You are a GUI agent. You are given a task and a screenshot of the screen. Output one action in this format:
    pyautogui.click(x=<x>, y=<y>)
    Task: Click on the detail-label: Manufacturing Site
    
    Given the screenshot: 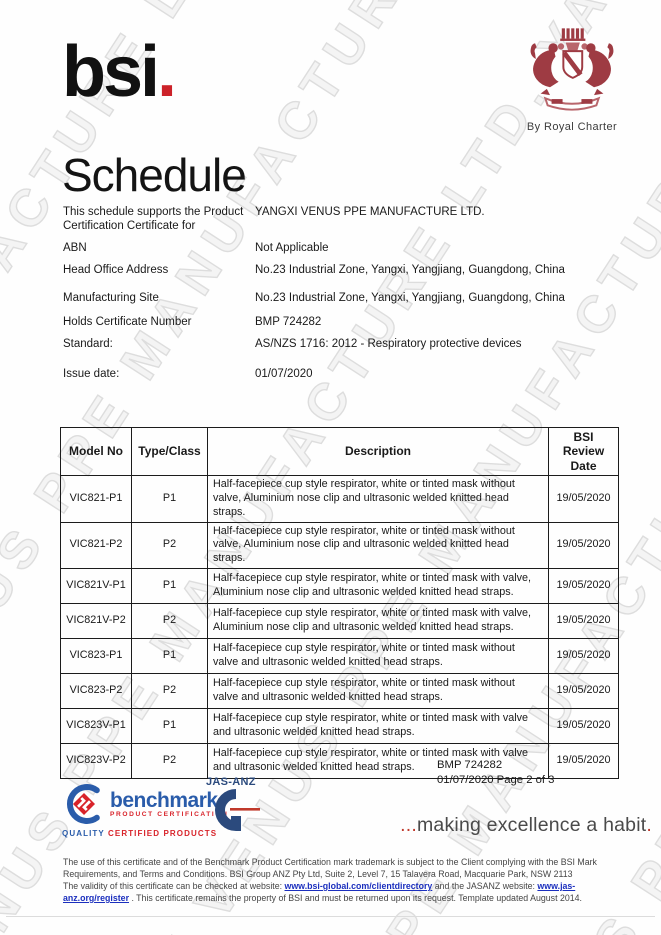 What is the action you would take?
    pyautogui.click(x=111, y=298)
    